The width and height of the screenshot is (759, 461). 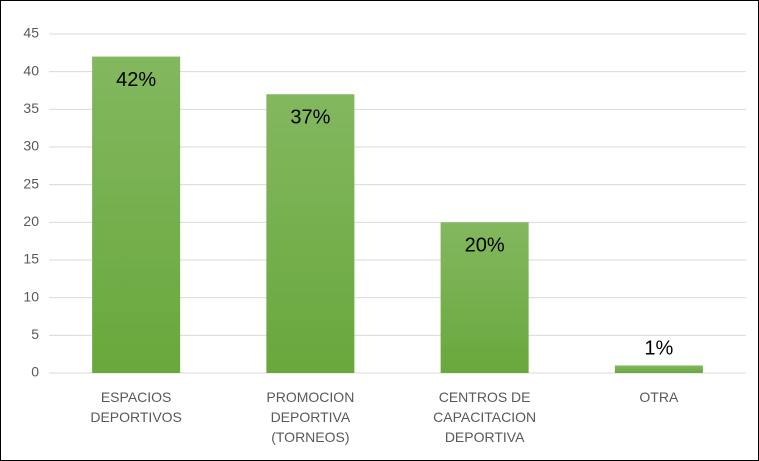 What do you see at coordinates (31, 108) in the screenshot?
I see `y-tick-label: 35` at bounding box center [31, 108].